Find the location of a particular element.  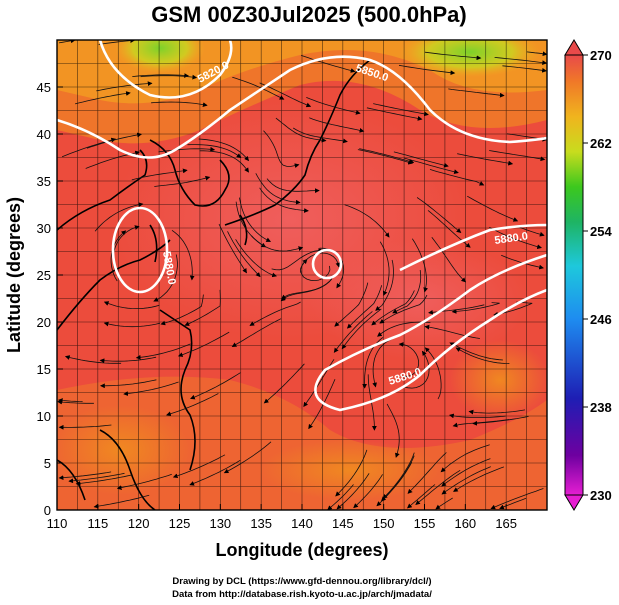

y-tick-label: 40 is located at coordinates (44, 134).